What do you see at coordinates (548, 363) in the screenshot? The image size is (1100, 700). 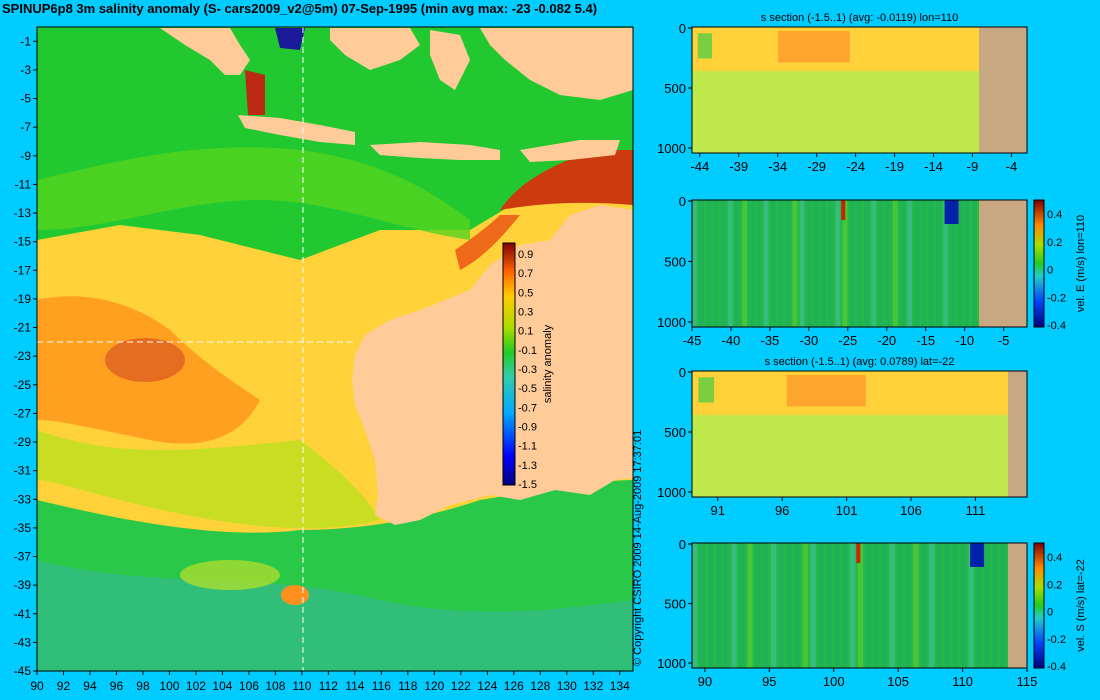 I see `colorbar-label: salinity anomaly` at bounding box center [548, 363].